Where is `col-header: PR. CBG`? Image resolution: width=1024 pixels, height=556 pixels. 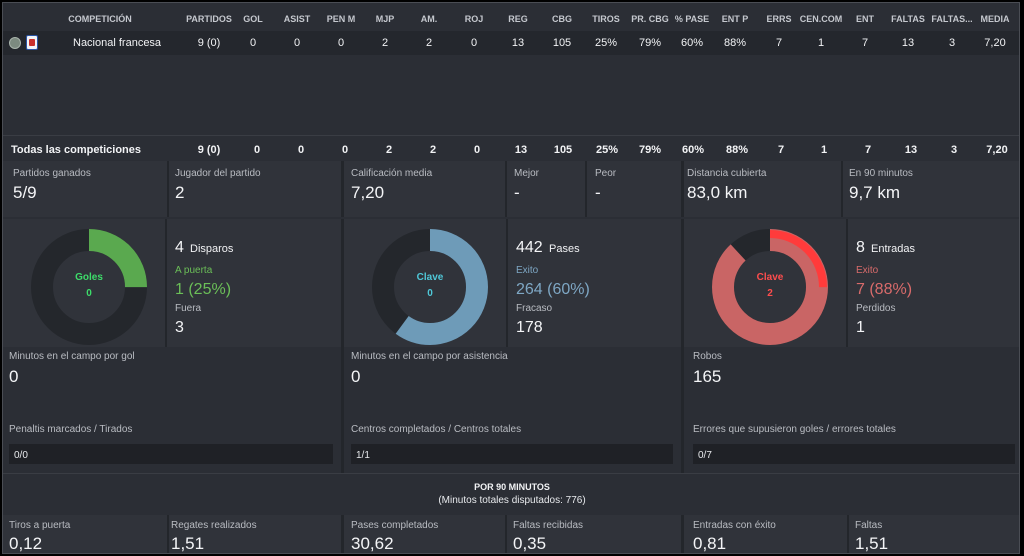 col-header: PR. CBG is located at coordinates (650, 19).